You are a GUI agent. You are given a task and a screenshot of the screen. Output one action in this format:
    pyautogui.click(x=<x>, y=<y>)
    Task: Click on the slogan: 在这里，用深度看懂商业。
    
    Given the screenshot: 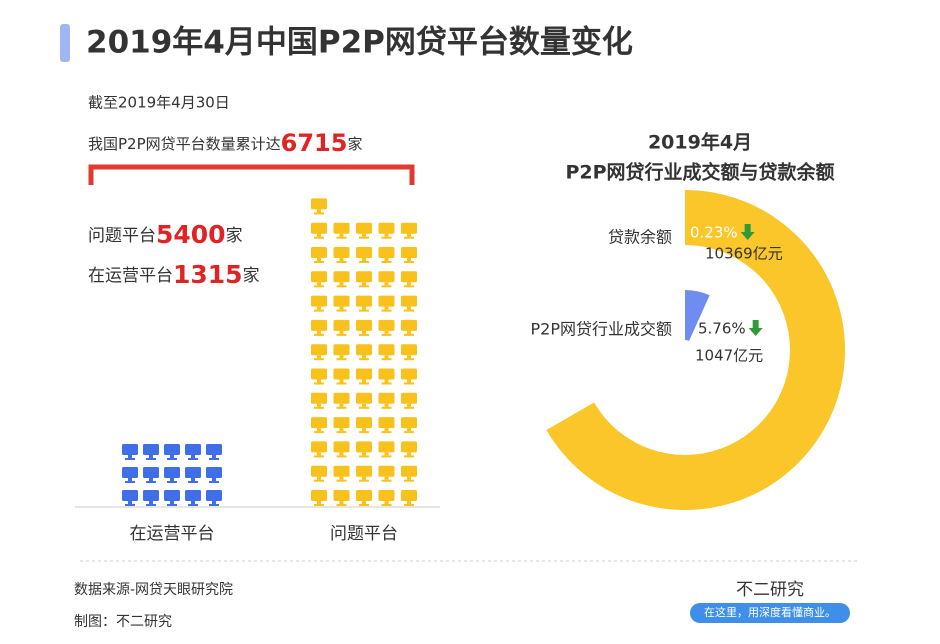 What is the action you would take?
    pyautogui.click(x=770, y=612)
    